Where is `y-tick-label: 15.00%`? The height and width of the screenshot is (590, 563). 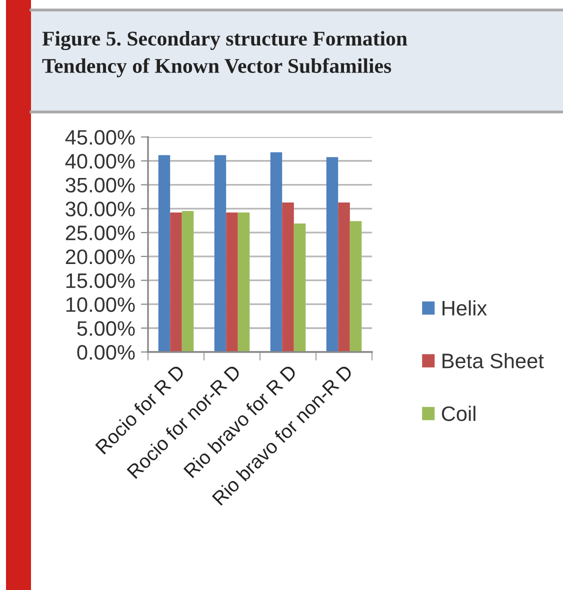 y-tick-label: 15.00% is located at coordinates (100, 280).